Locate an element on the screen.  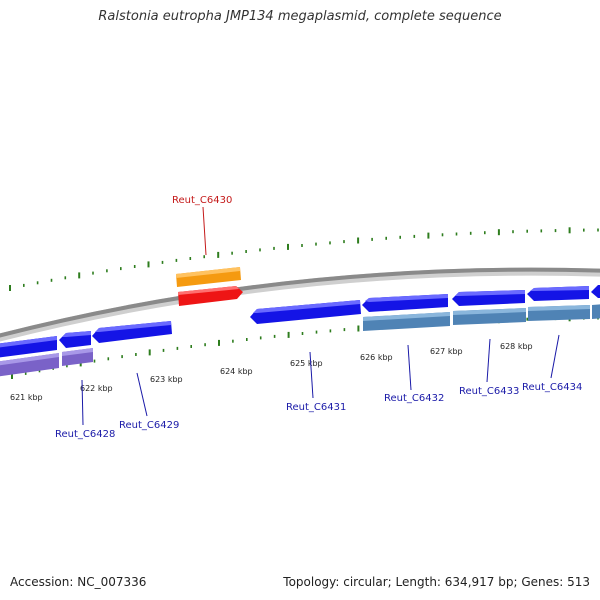
gene-label-c6428: Reut_C6428 is located at coordinates (85, 434).